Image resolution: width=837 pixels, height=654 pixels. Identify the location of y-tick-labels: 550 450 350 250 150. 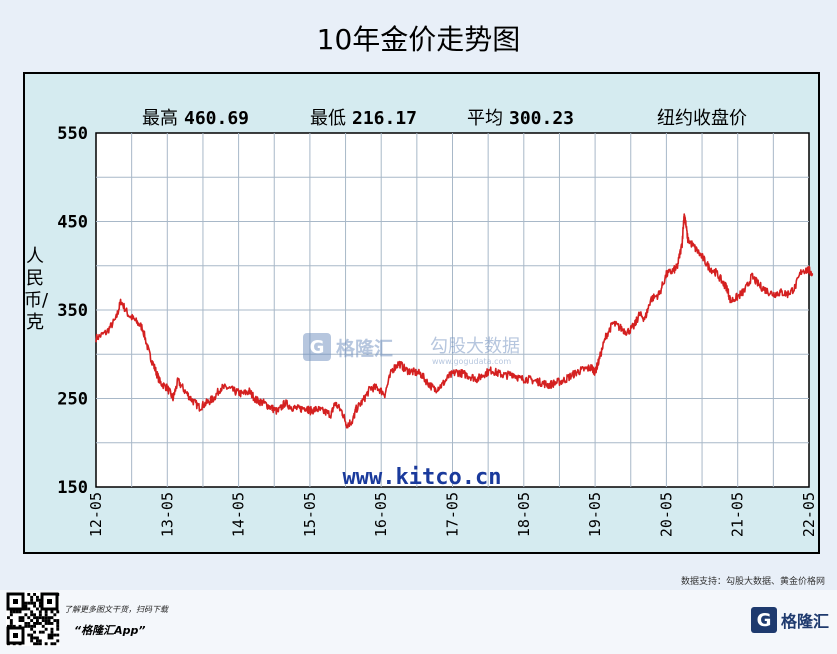
(72, 311).